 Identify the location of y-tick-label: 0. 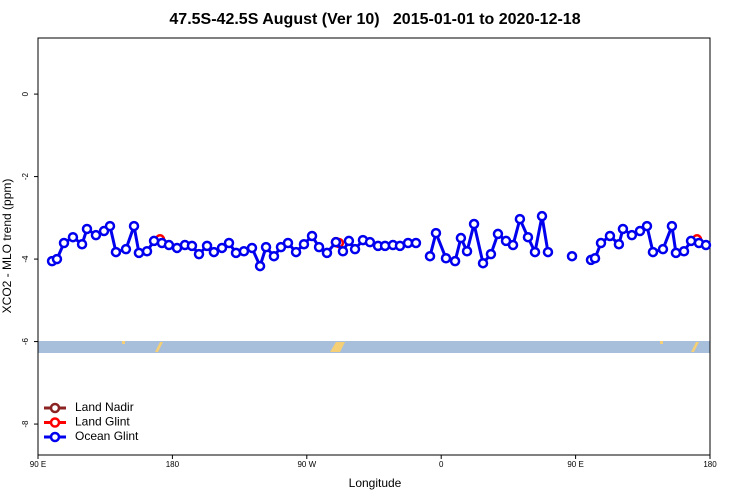
(25, 93).